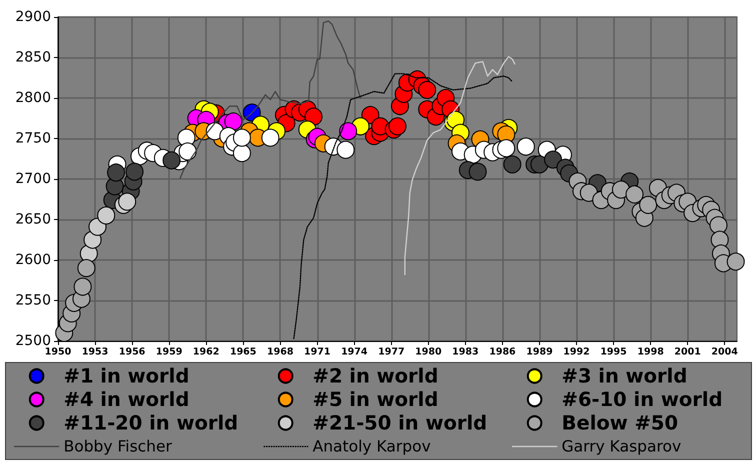 This screenshot has height=464, width=756. I want to click on x-tick-label: 1986, so click(502, 352).